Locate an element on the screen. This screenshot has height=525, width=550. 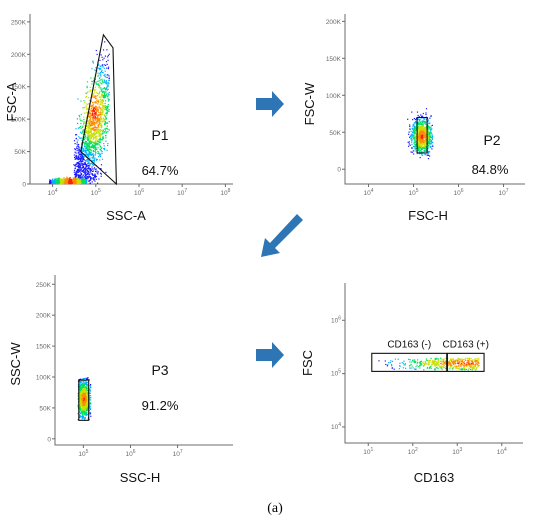
y-axis-label: FSC-W is located at coordinates (309, 103).